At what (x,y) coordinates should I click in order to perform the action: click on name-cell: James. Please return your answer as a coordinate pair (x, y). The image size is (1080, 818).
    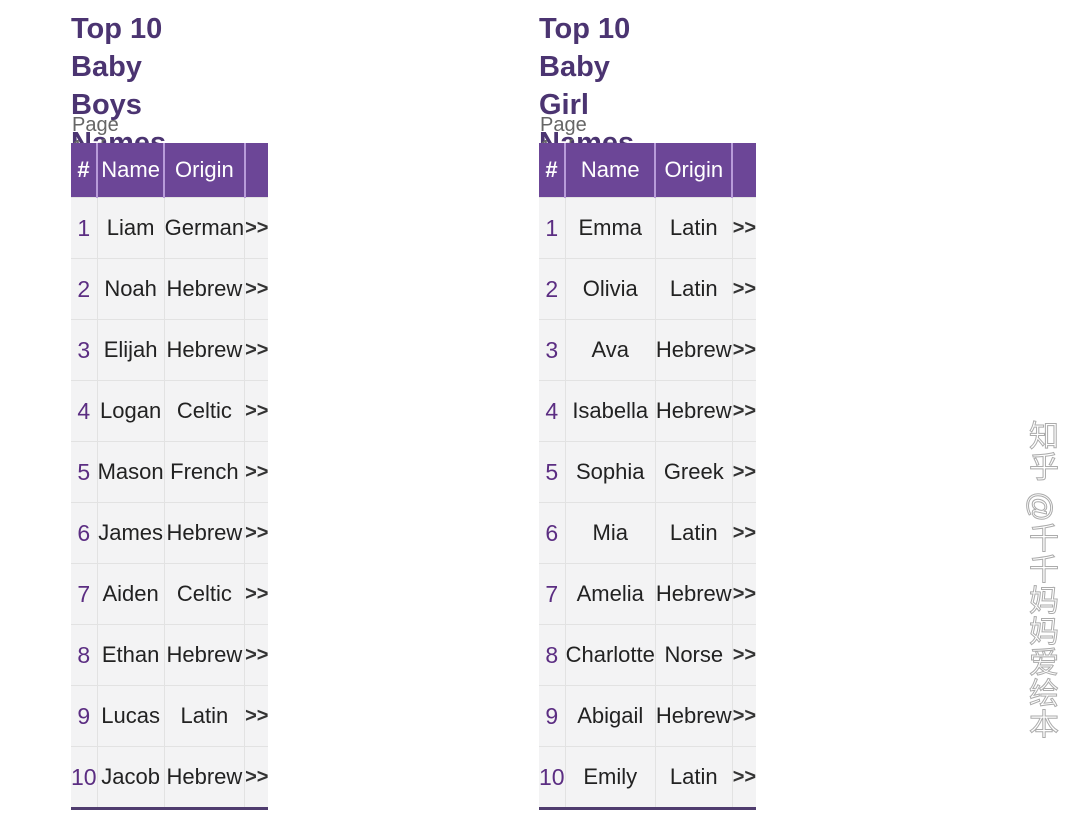
    Looking at the image, I should click on (130, 533).